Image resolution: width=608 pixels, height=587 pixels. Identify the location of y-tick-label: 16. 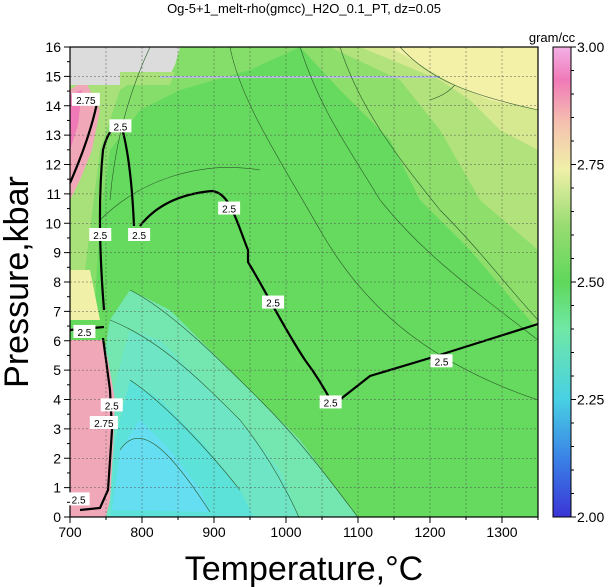
(53, 47).